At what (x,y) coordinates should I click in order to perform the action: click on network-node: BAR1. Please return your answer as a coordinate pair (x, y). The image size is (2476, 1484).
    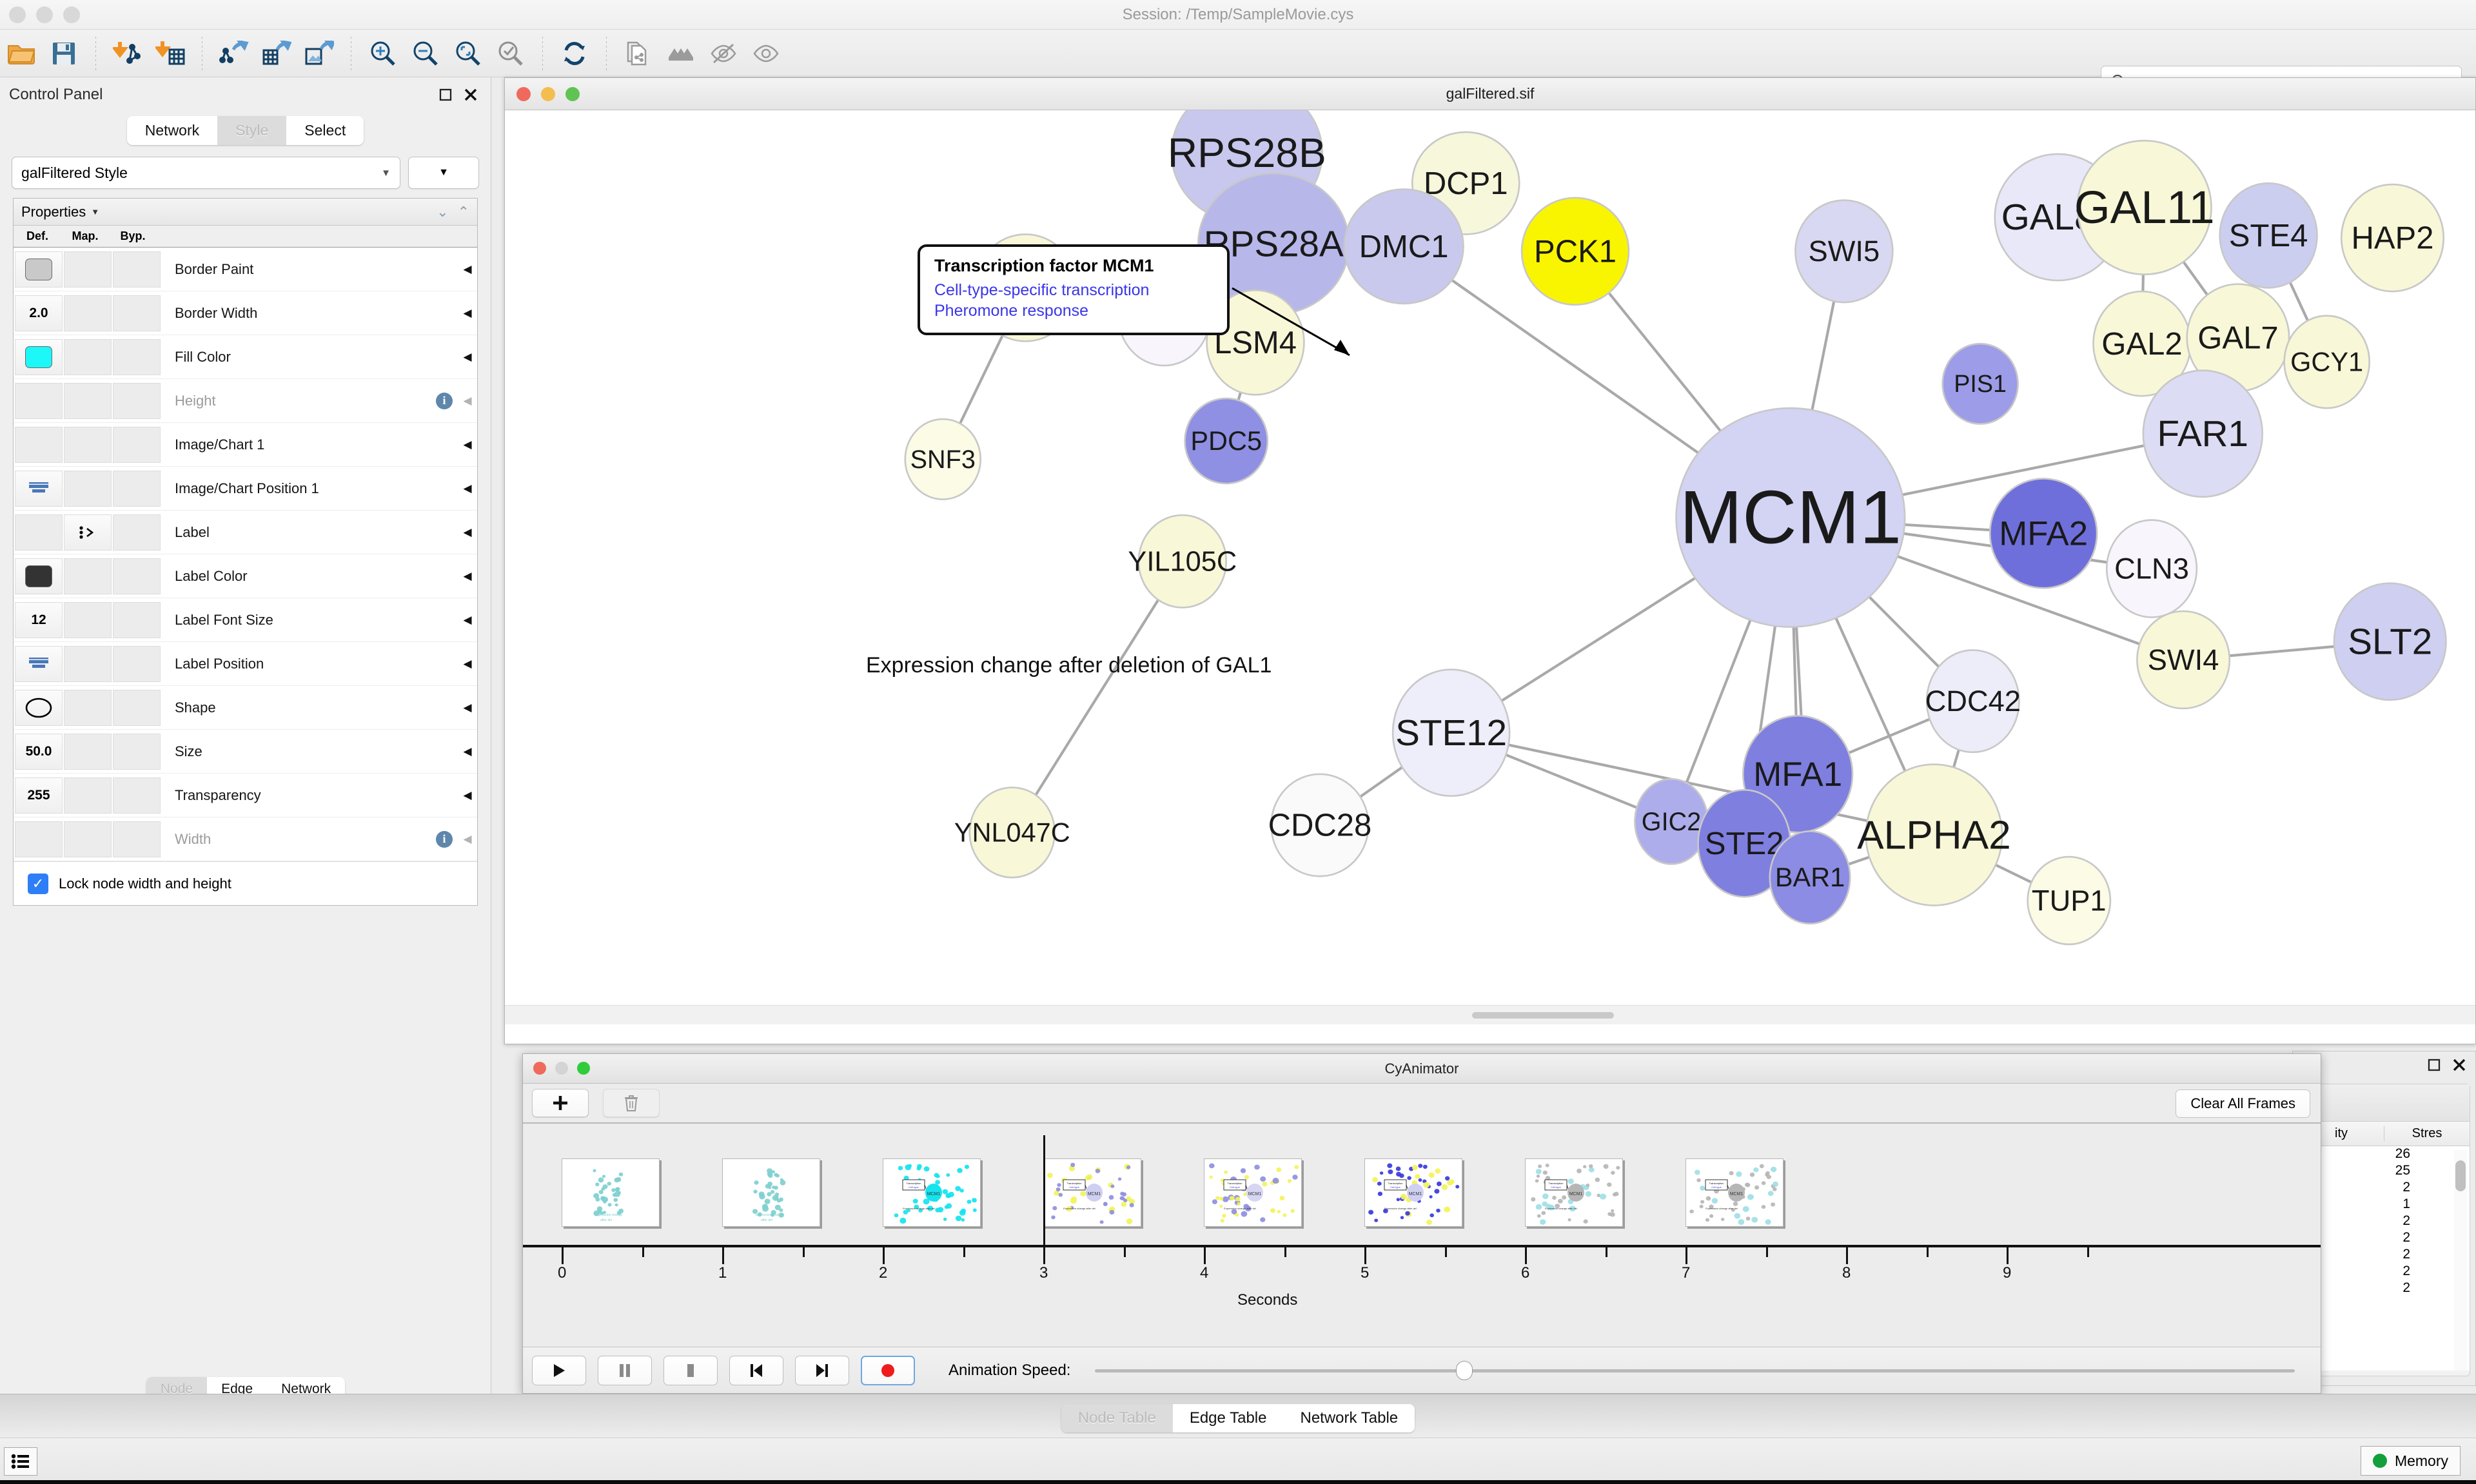
    Looking at the image, I should click on (1810, 877).